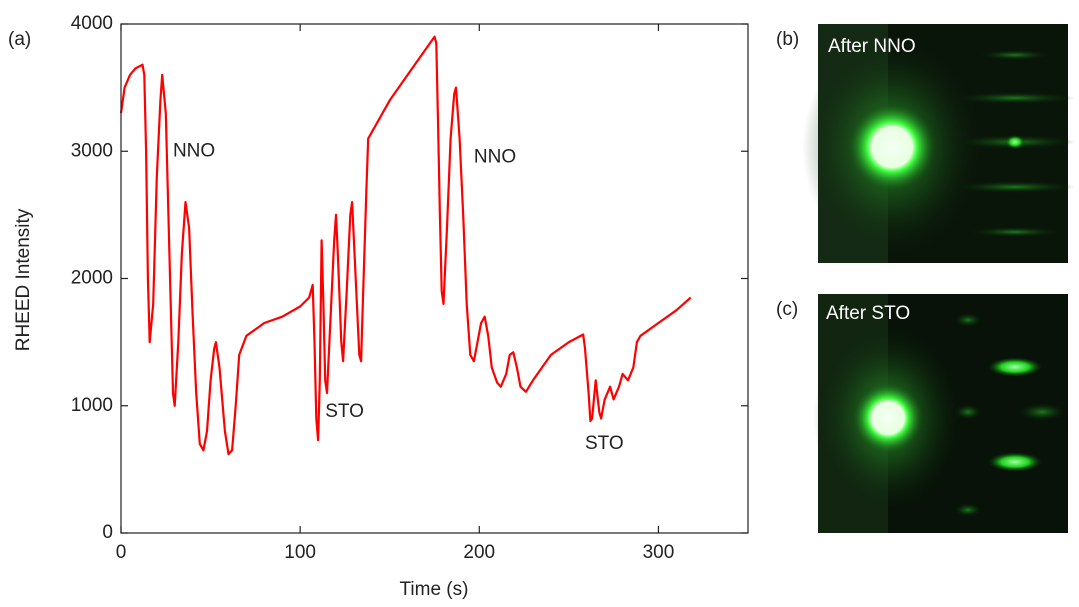 The height and width of the screenshot is (607, 1079). Describe the element at coordinates (868, 313) in the screenshot. I see `panel-caption: After STO` at that location.